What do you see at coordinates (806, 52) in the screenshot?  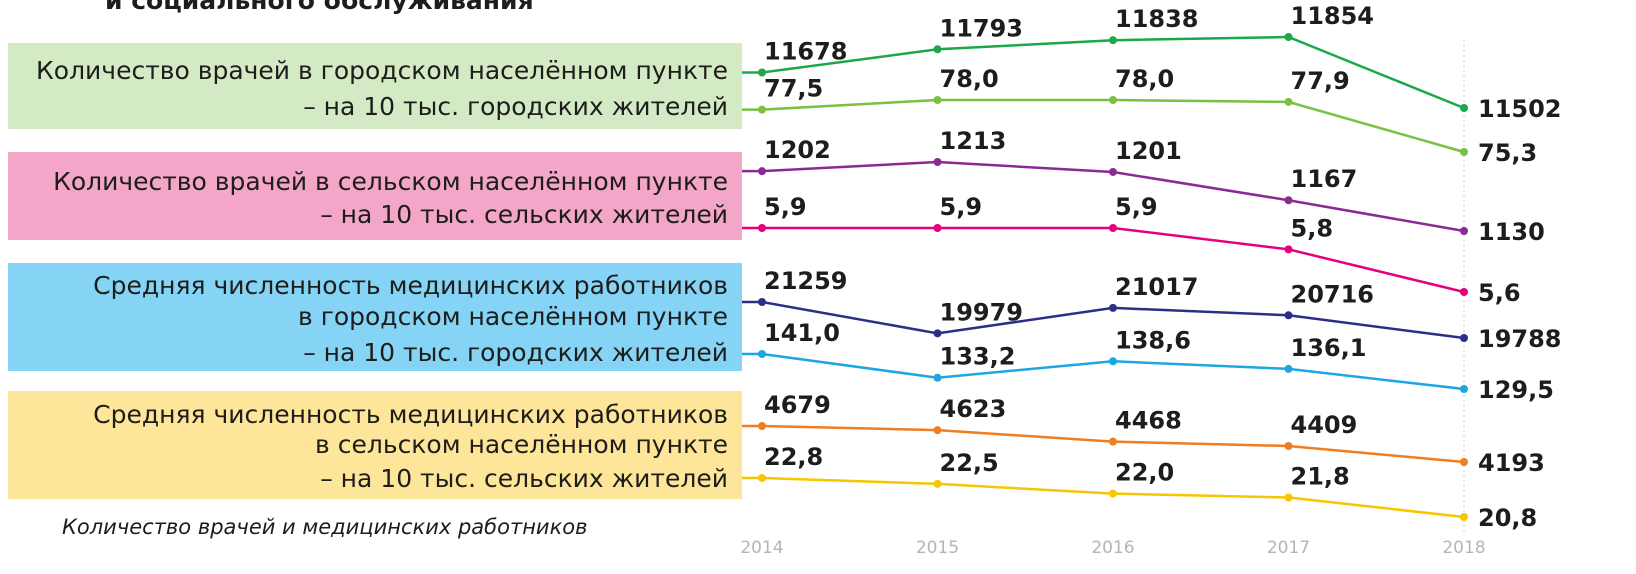 I see `value-label: 11678` at bounding box center [806, 52].